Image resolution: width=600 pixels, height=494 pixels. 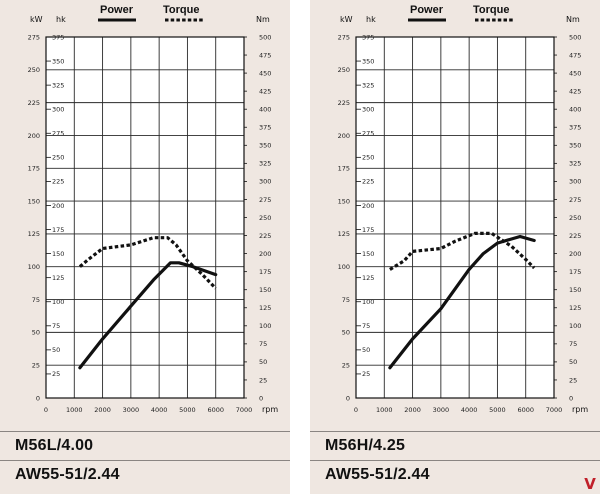 I want to click on kw-tick-label: 275, so click(x=344, y=37).